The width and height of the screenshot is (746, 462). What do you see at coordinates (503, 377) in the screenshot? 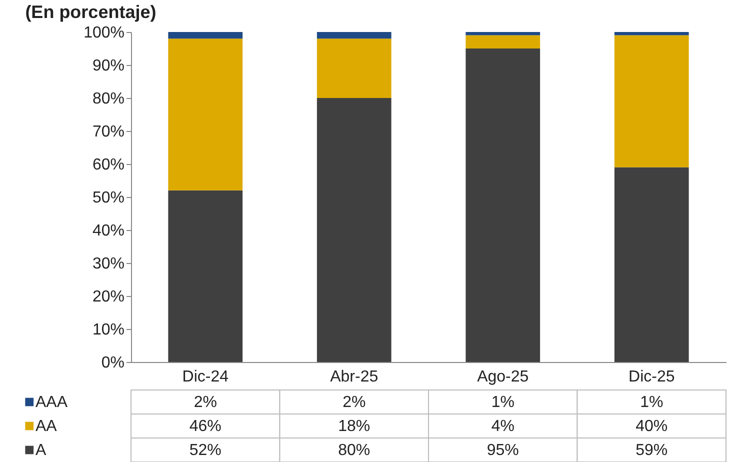
I see `x-tick-label: Ago-25` at bounding box center [503, 377].